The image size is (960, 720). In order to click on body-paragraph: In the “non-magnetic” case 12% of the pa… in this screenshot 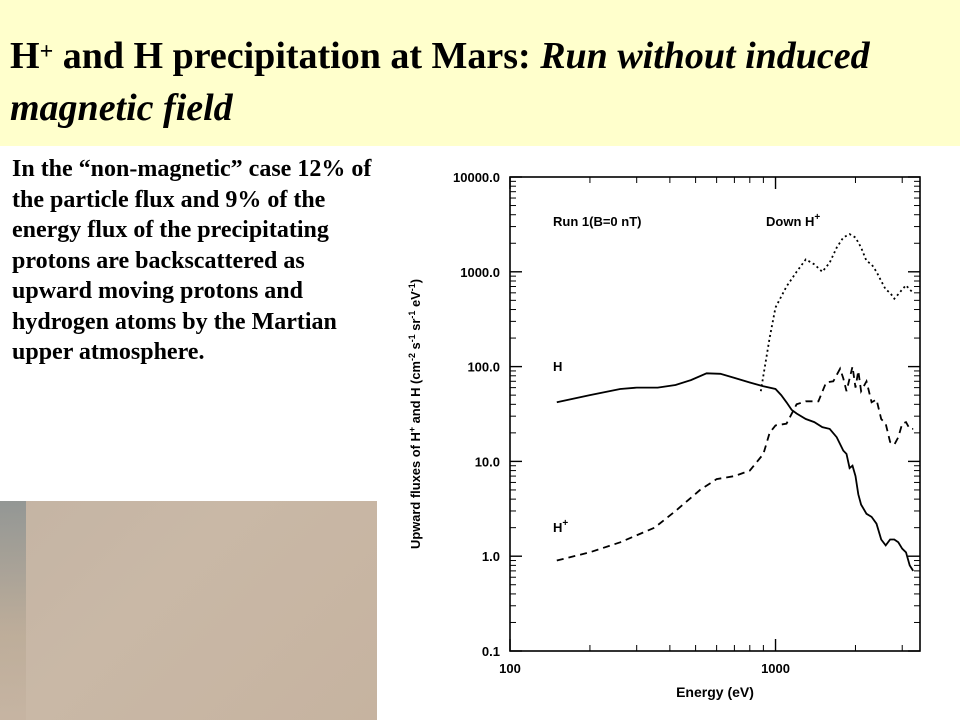, I will do `click(192, 260)`.